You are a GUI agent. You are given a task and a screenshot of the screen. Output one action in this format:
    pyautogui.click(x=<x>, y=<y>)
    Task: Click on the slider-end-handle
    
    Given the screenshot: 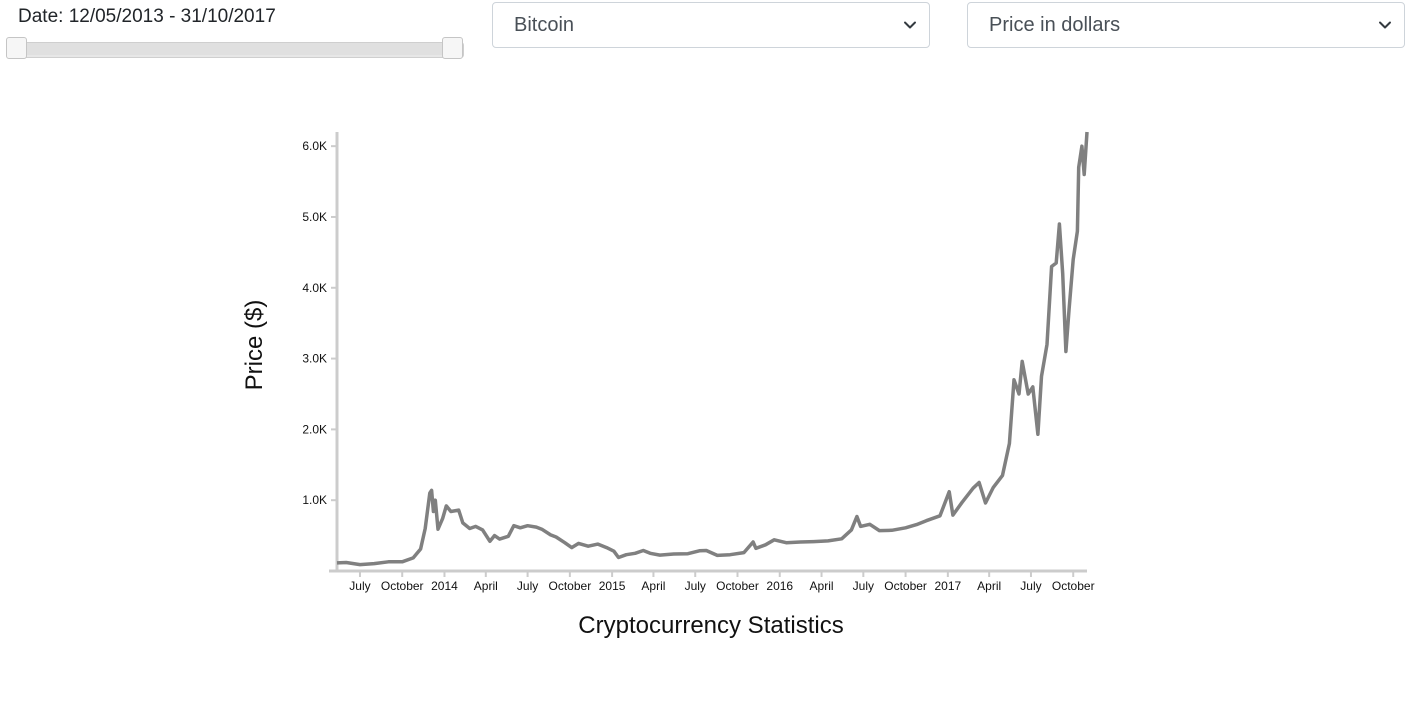 What is the action you would take?
    pyautogui.click(x=452, y=48)
    